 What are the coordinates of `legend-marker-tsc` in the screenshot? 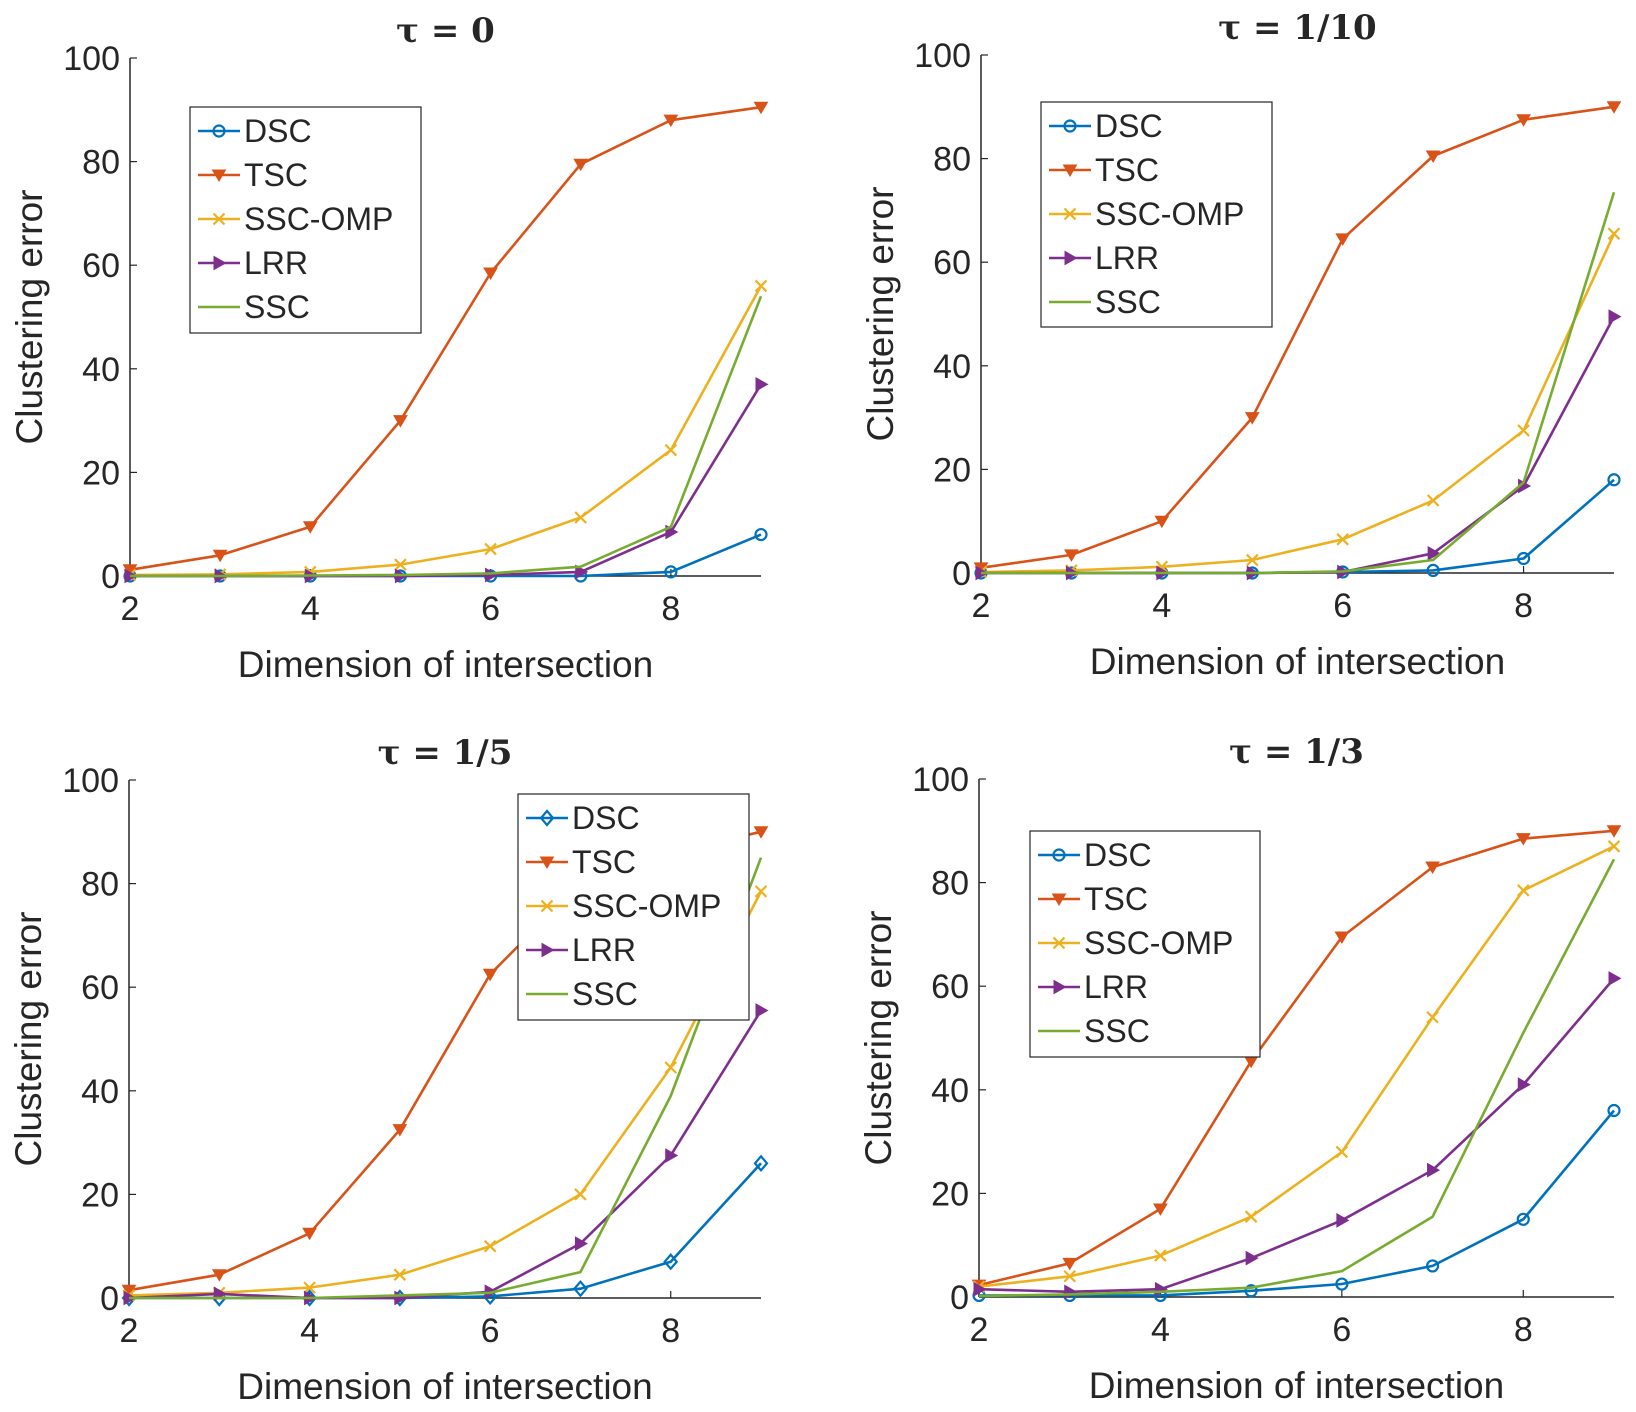 It's located at (1070, 170).